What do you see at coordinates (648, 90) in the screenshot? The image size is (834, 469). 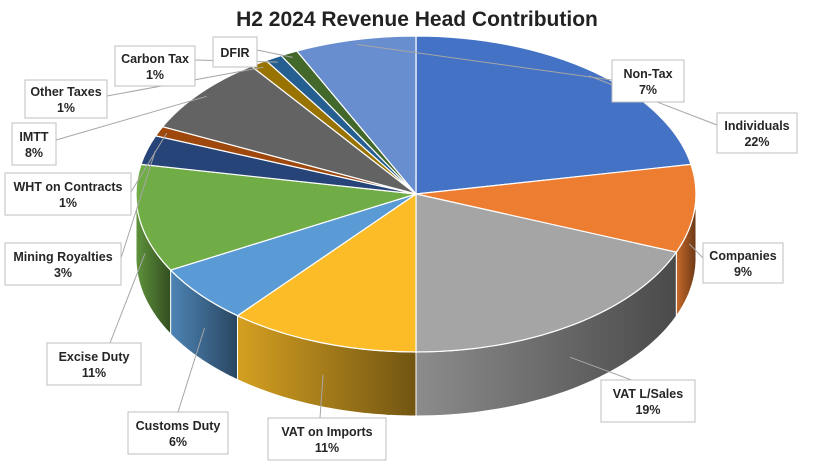 I see `label-value-non-tax: 7%` at bounding box center [648, 90].